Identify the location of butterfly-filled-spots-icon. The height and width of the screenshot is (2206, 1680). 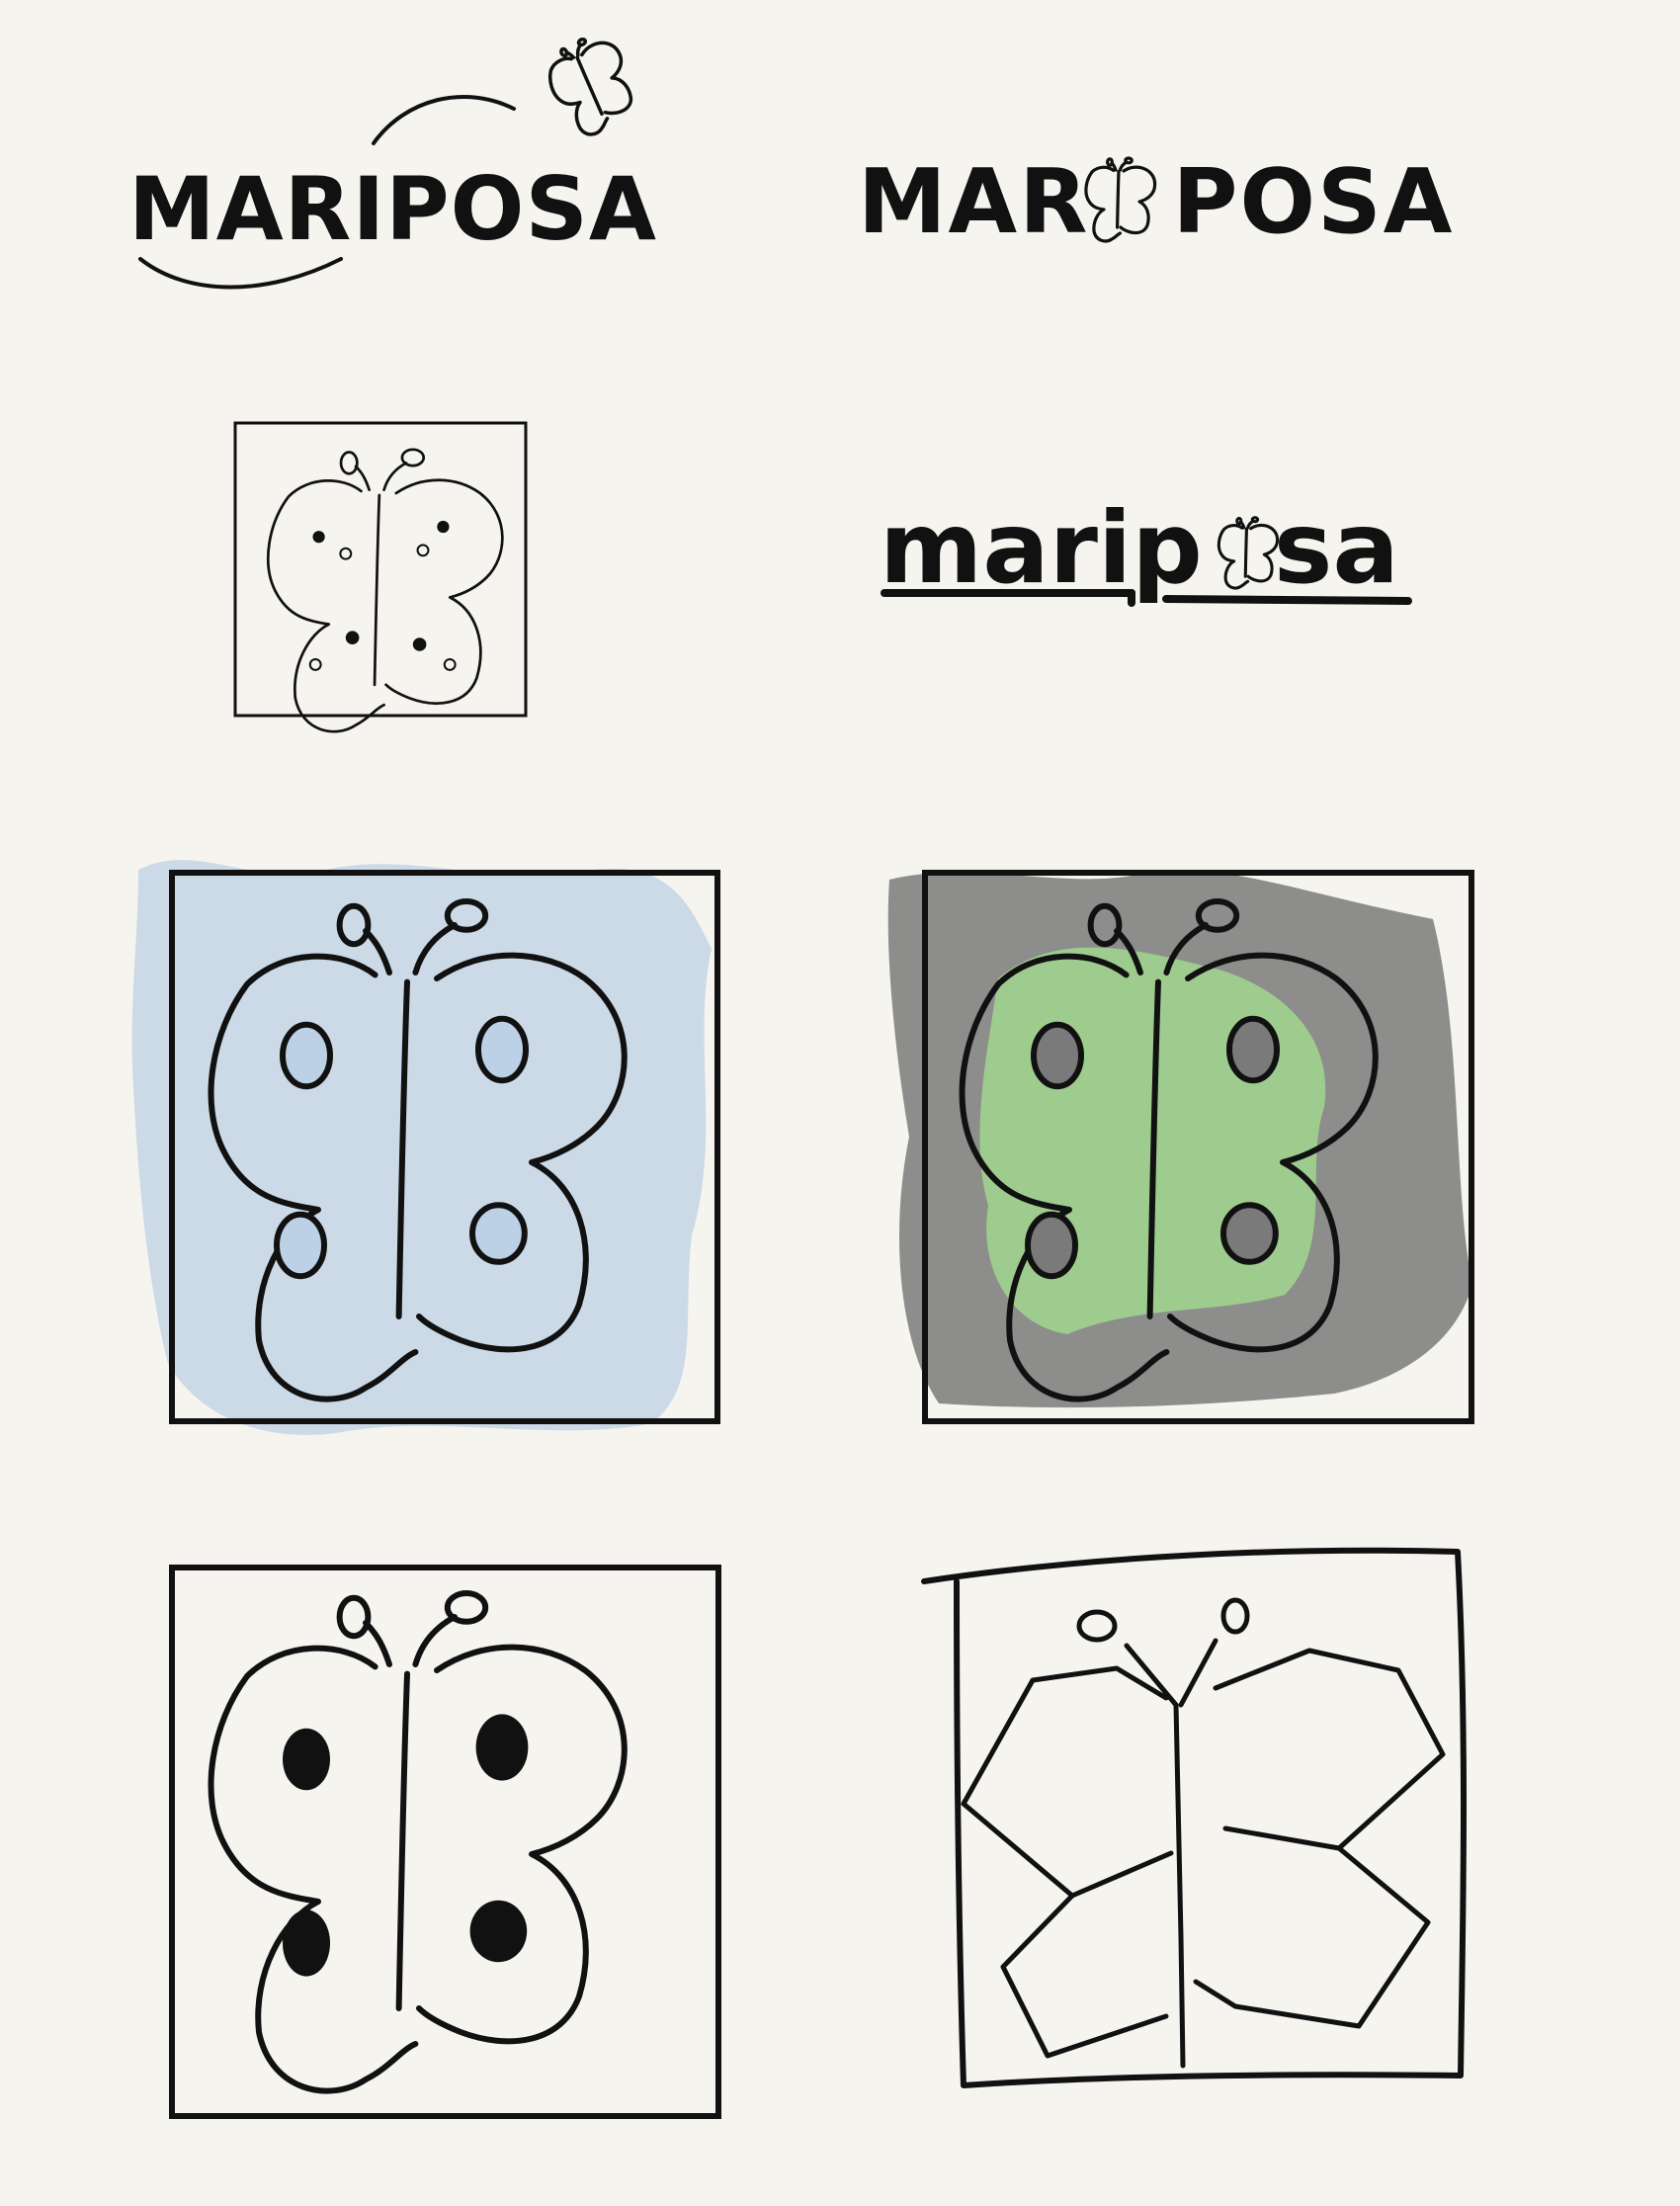
(445, 1842).